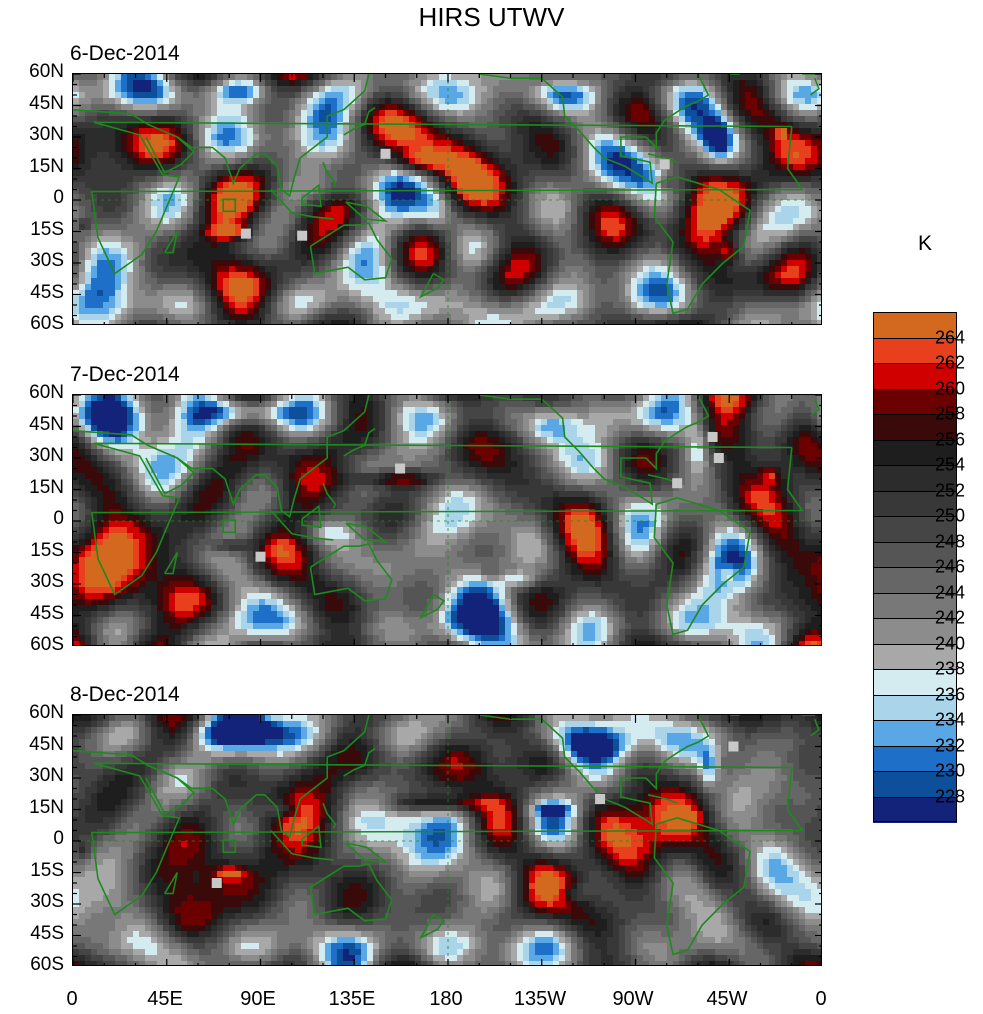 The height and width of the screenshot is (1014, 983). I want to click on colorbar-label-256: 256, so click(950, 439).